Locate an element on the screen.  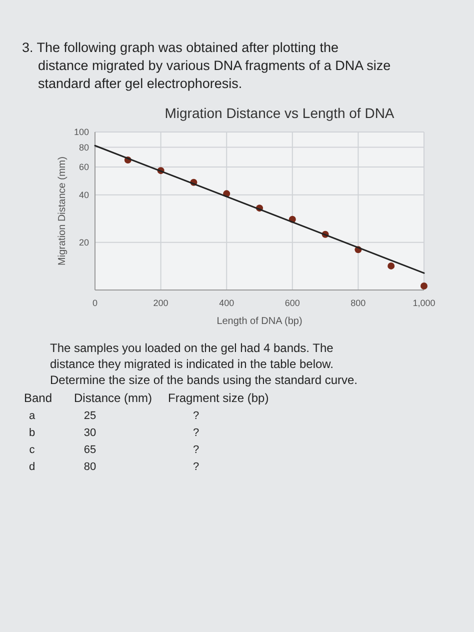
y-tick-label: 60 is located at coordinates (83, 167).